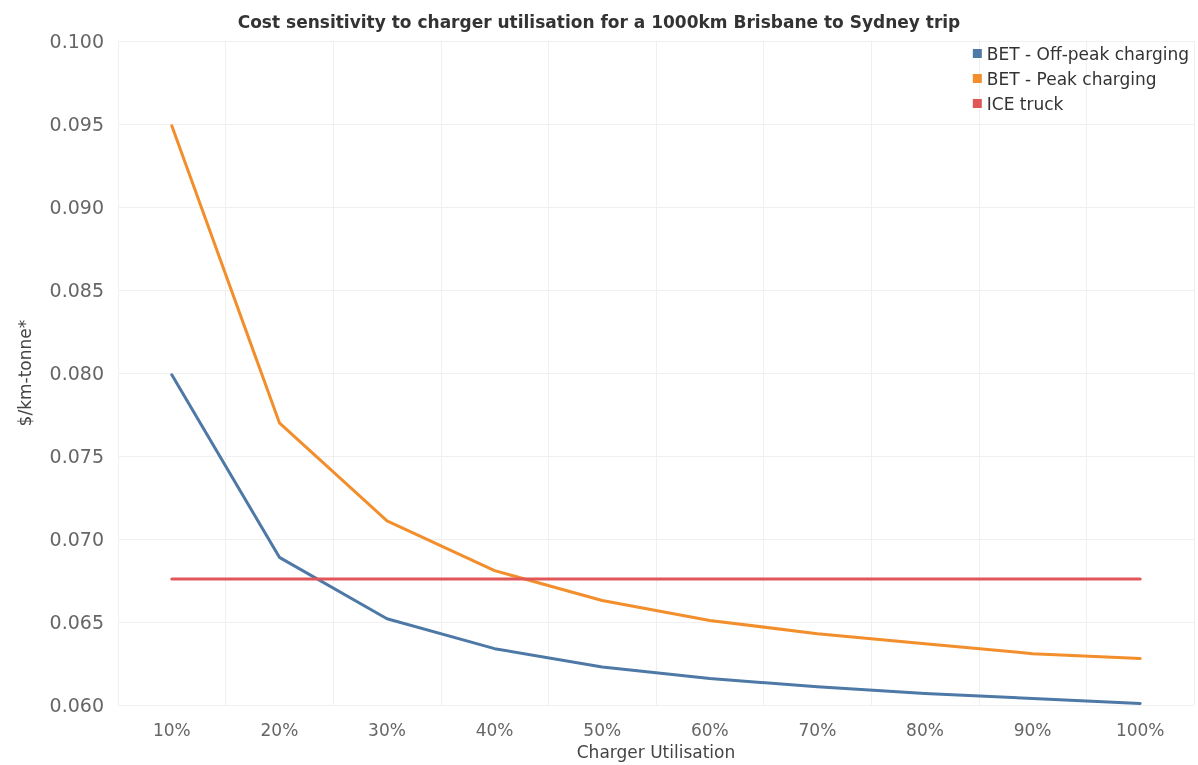 The height and width of the screenshot is (765, 1198). What do you see at coordinates (599, 21) in the screenshot?
I see `chart-title: Cost sensitivity to charger utilisation for a 1000km Brisbane to Sydney trip` at bounding box center [599, 21].